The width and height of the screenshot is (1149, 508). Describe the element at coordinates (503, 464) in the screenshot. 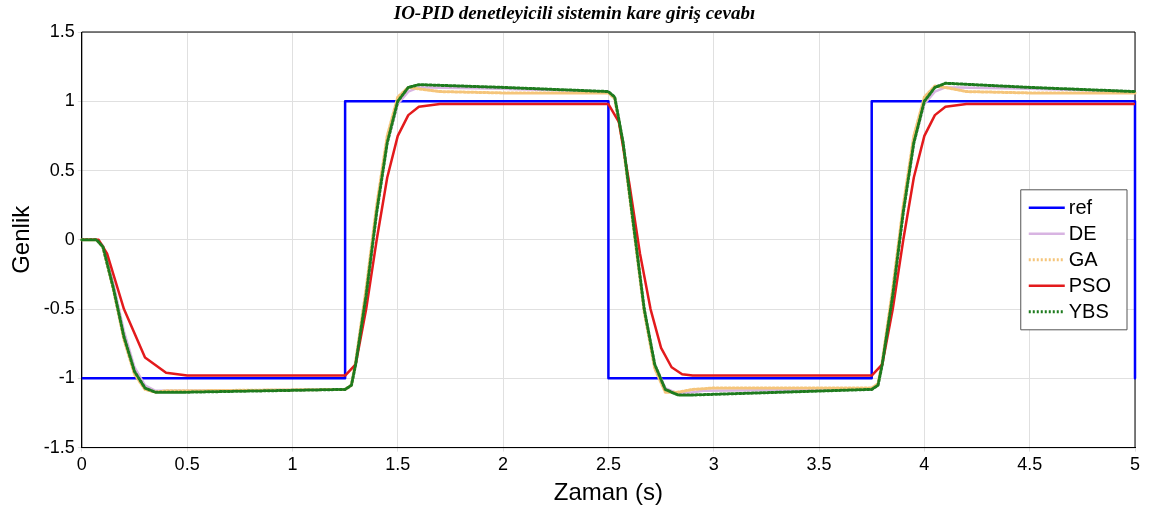

I see `x-tick-label: 2` at that location.